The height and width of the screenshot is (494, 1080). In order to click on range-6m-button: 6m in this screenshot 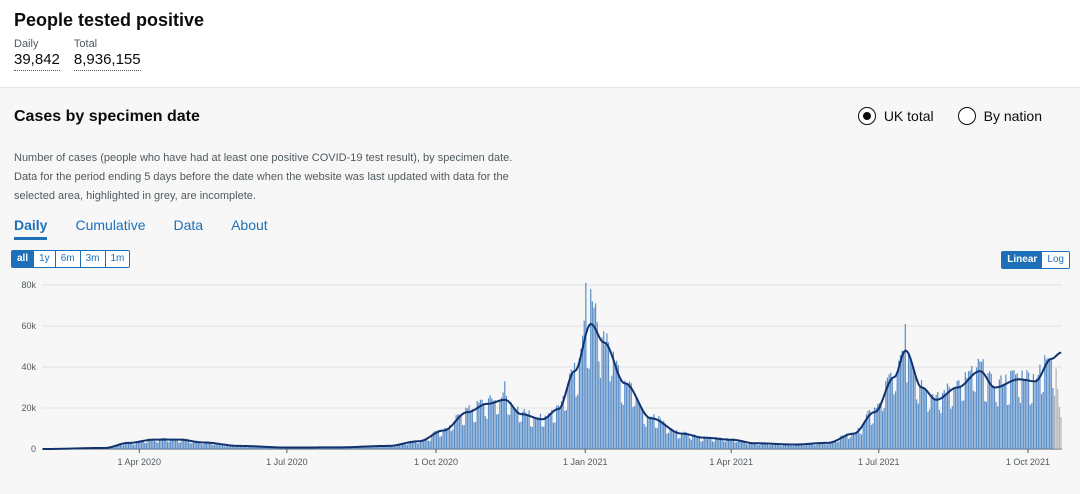, I will do `click(68, 259)`.